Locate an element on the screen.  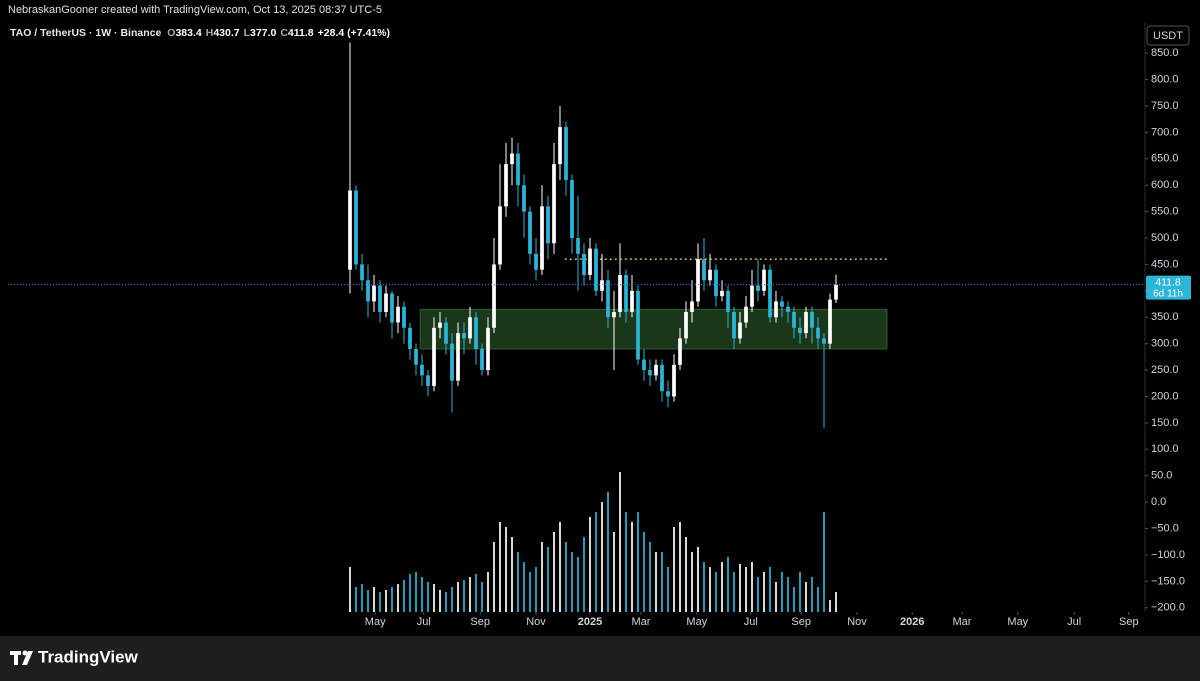
y-tick-label: 600.0 is located at coordinates (1165, 185).